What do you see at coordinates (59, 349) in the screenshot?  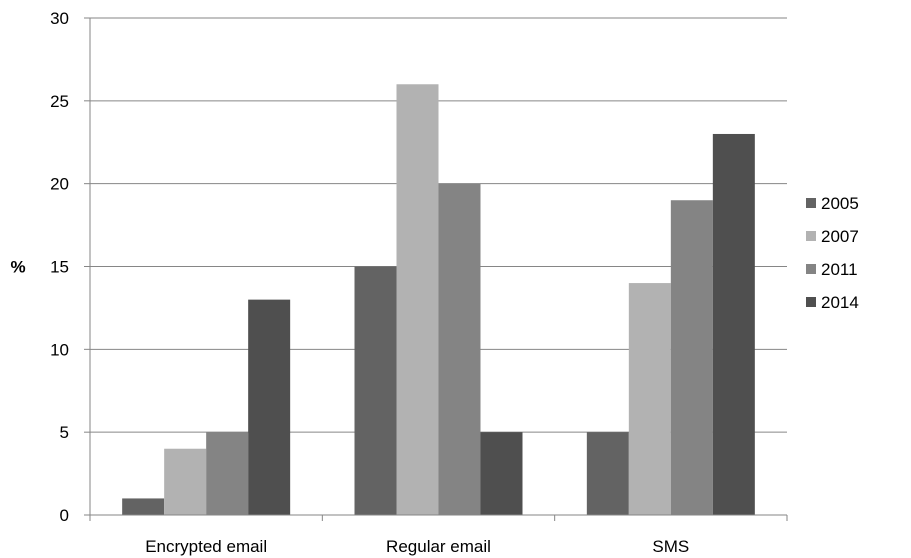 I see `y-tick-label: 10` at bounding box center [59, 349].